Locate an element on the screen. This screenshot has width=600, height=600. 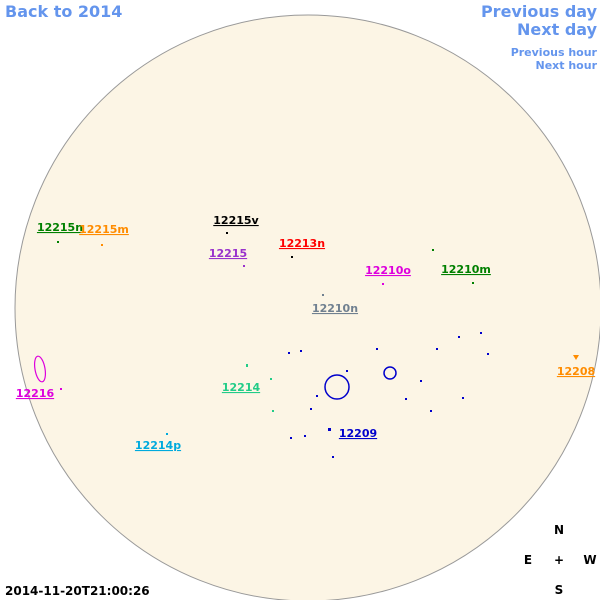
compass-north: N is located at coordinates (559, 530).